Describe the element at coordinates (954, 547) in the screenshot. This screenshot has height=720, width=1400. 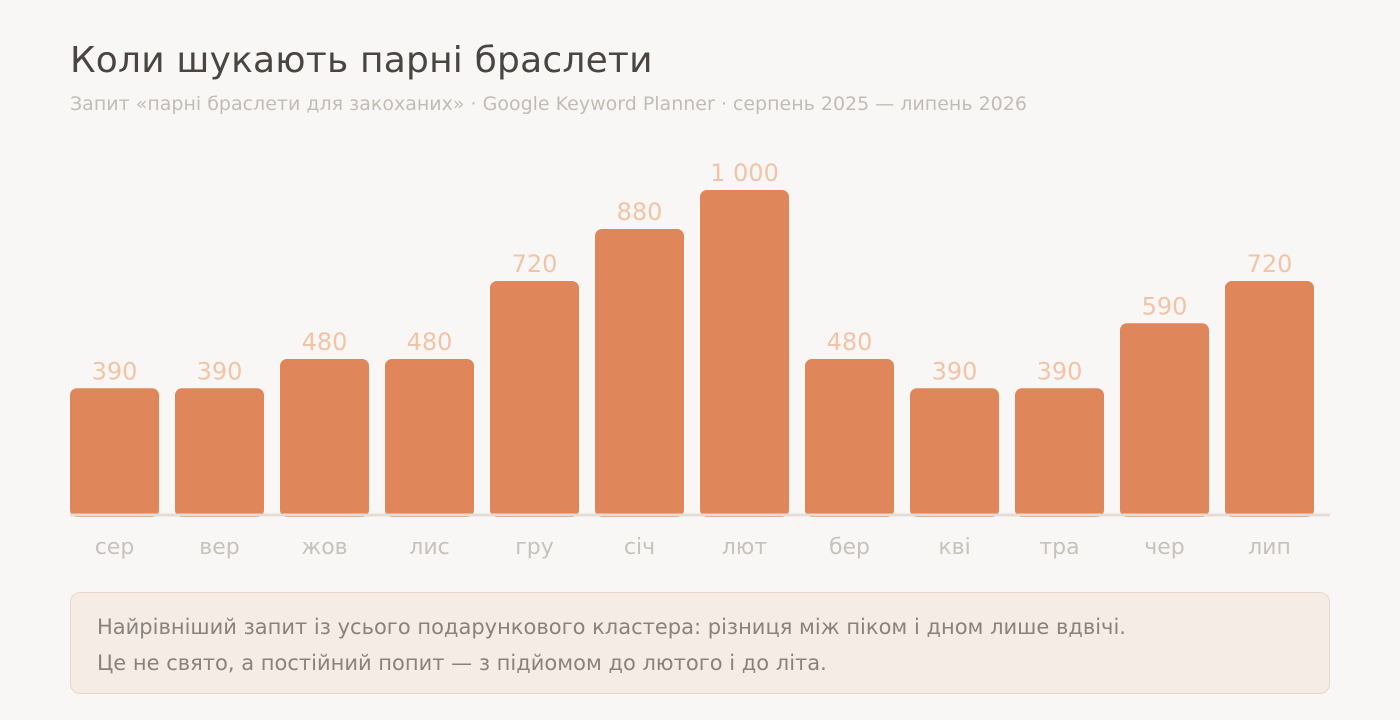
I see `category-label-9: кві` at that location.